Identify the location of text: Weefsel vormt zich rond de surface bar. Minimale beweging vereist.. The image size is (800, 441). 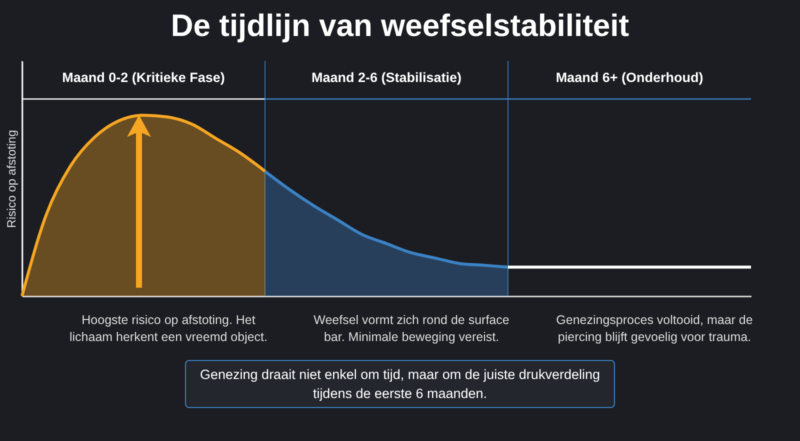
(411, 329).